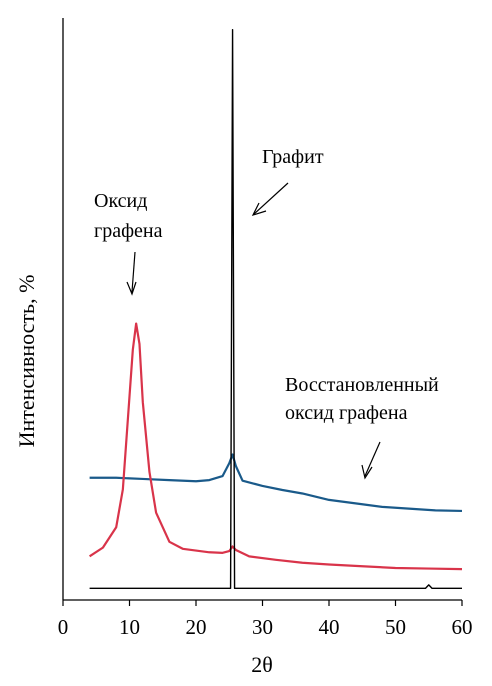 Image resolution: width=492 pixels, height=686 pixels. I want to click on x-tick-label: 60, so click(462, 627).